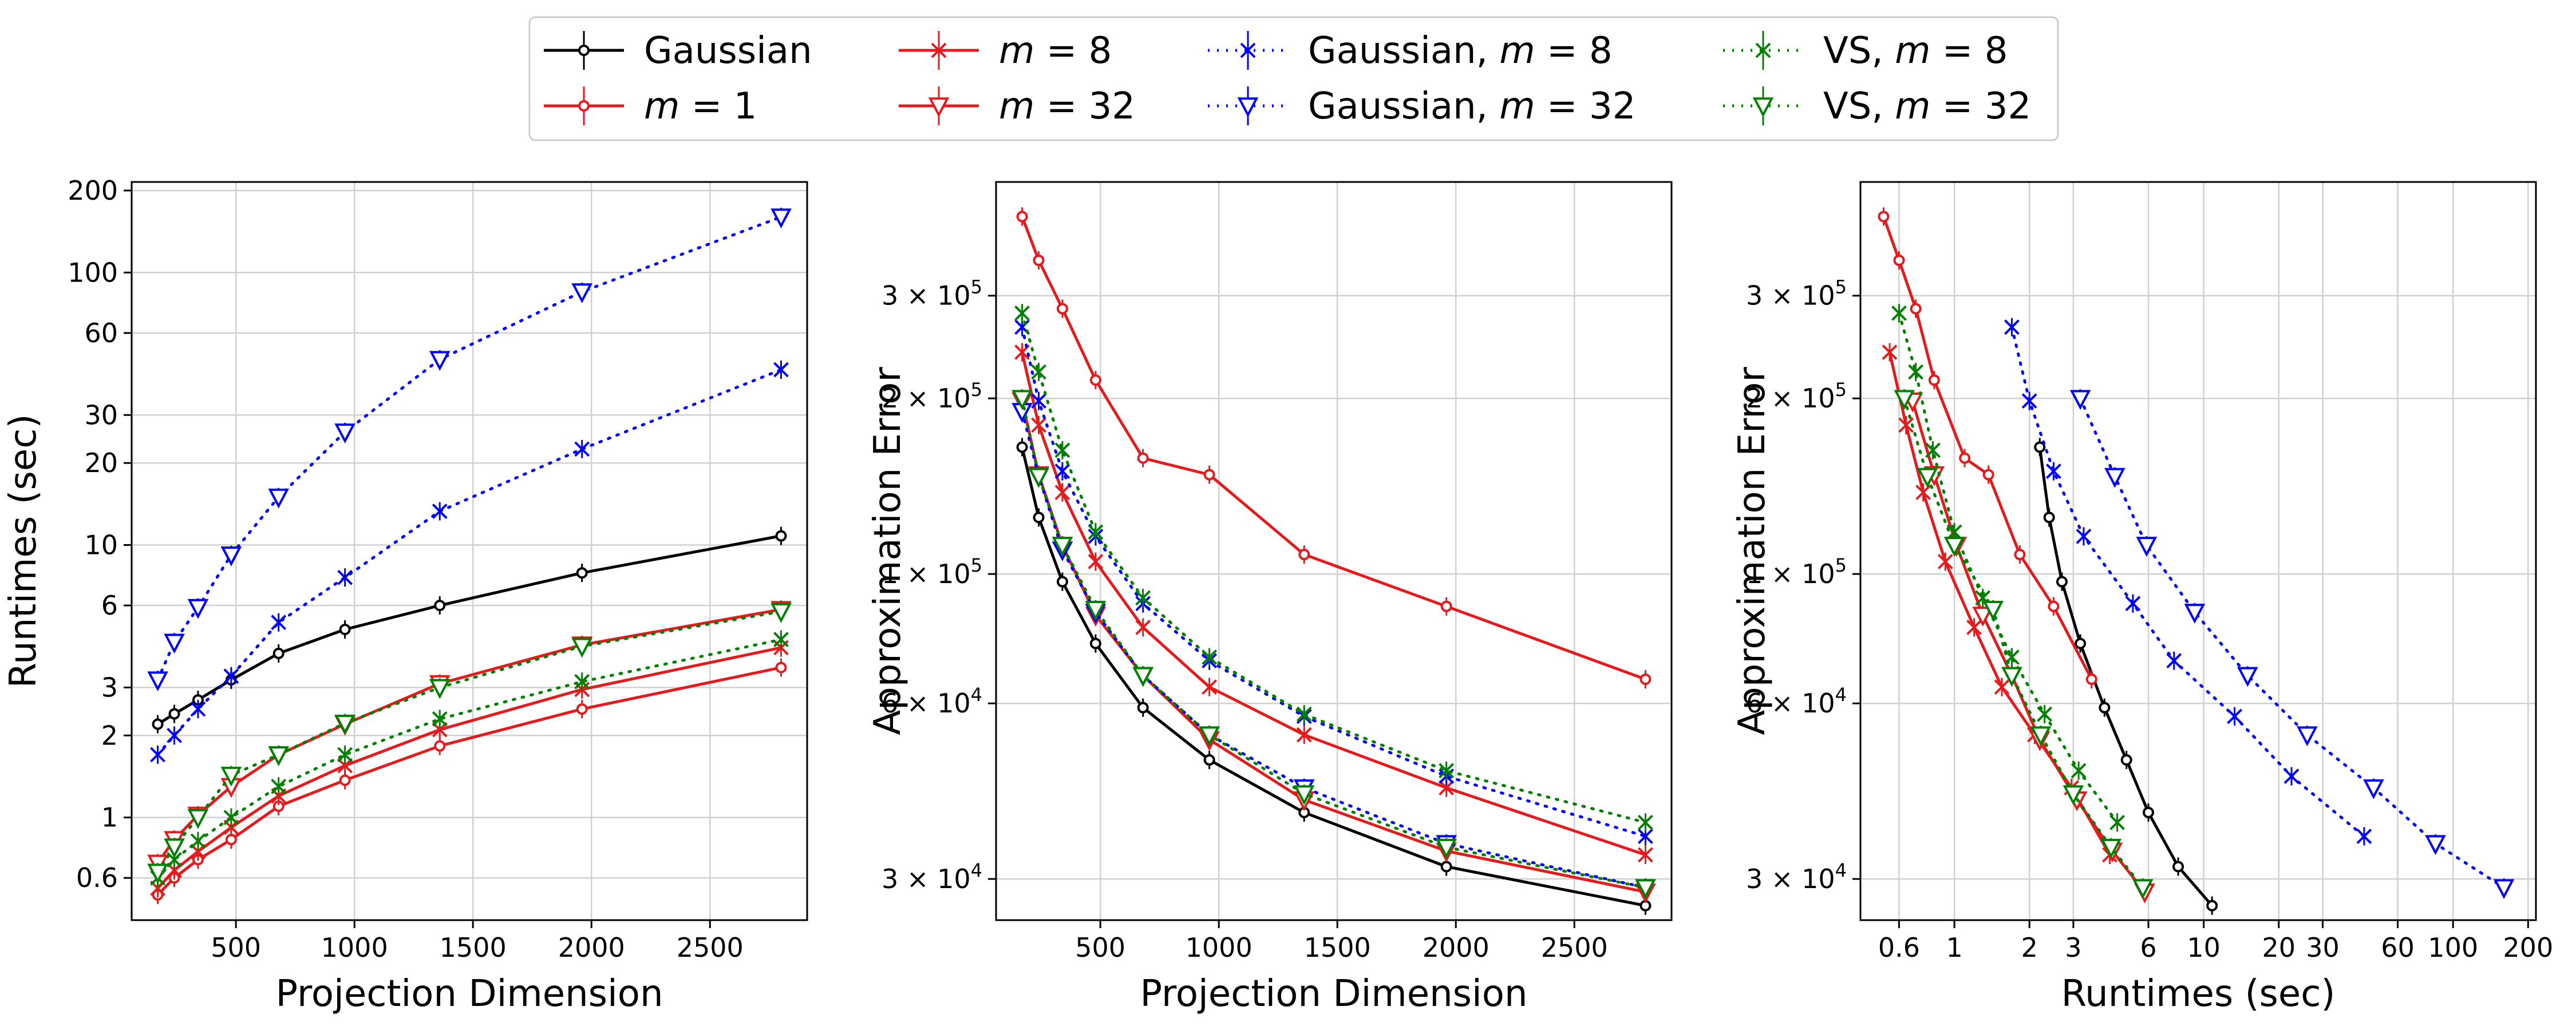  I want to click on series-line-vs_m32, so click(2023, 643).